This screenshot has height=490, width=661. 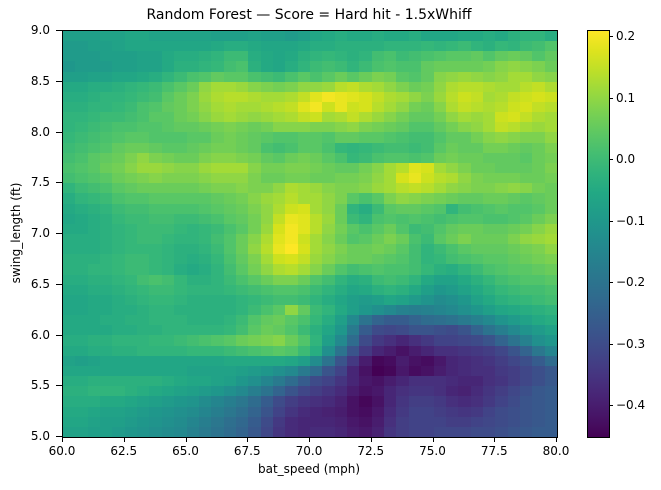 What do you see at coordinates (556, 439) in the screenshot?
I see `x-tick-mark` at bounding box center [556, 439].